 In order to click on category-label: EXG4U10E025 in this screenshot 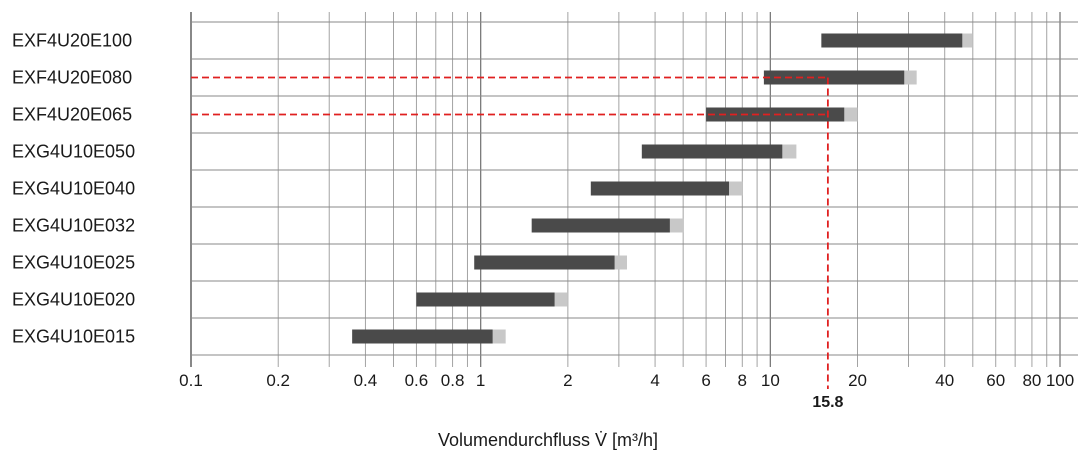, I will do `click(73, 263)`.